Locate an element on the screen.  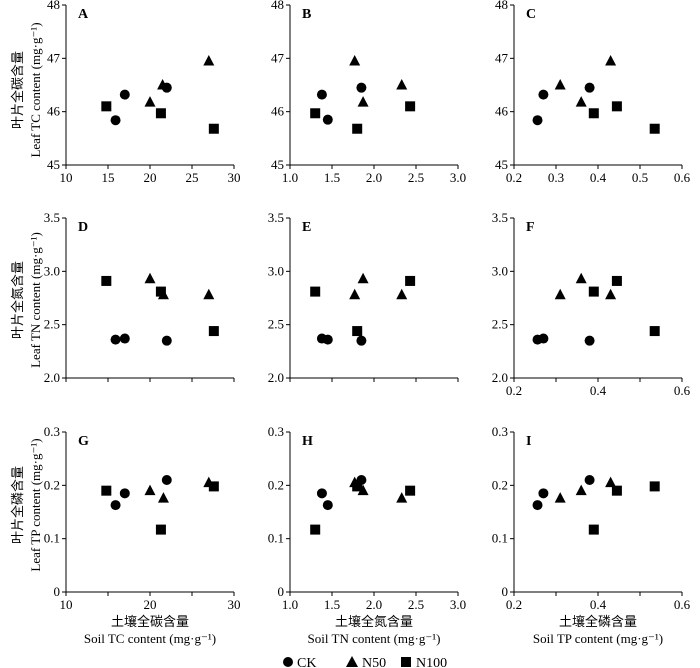
legend-label-n100: N100 is located at coordinates (431, 662).